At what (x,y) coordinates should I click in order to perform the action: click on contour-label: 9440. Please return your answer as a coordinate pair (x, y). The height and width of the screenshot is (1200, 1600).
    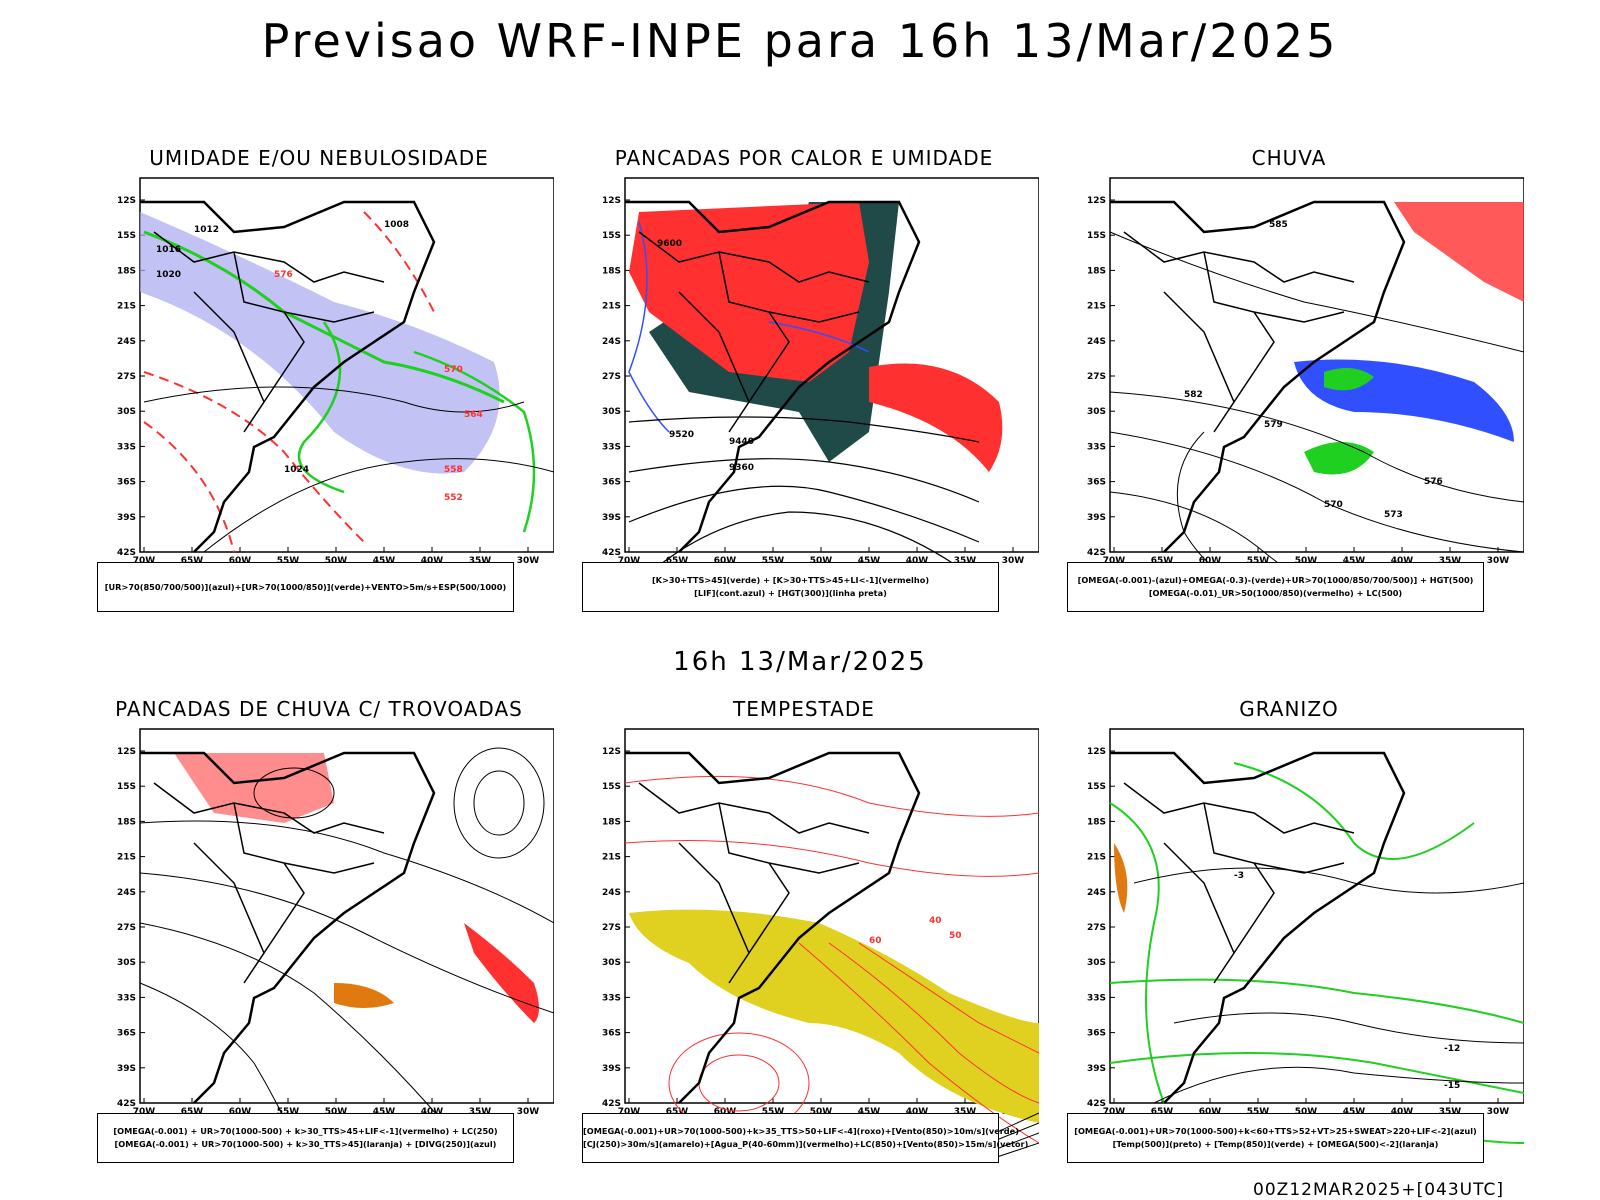
    Looking at the image, I should click on (741, 442).